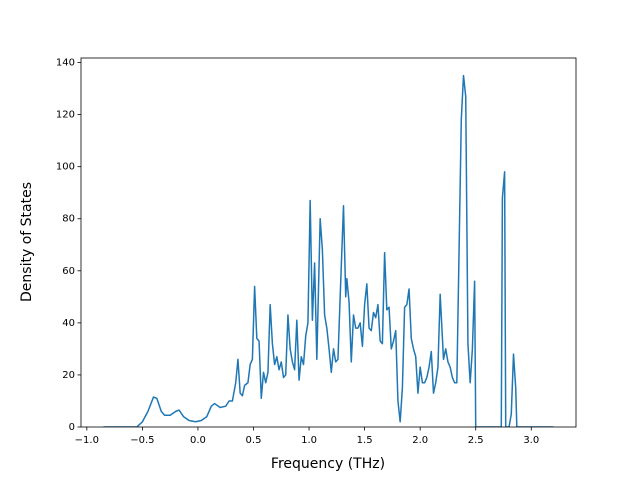 The image size is (640, 480). I want to click on y-tick-label: 20, so click(68, 375).